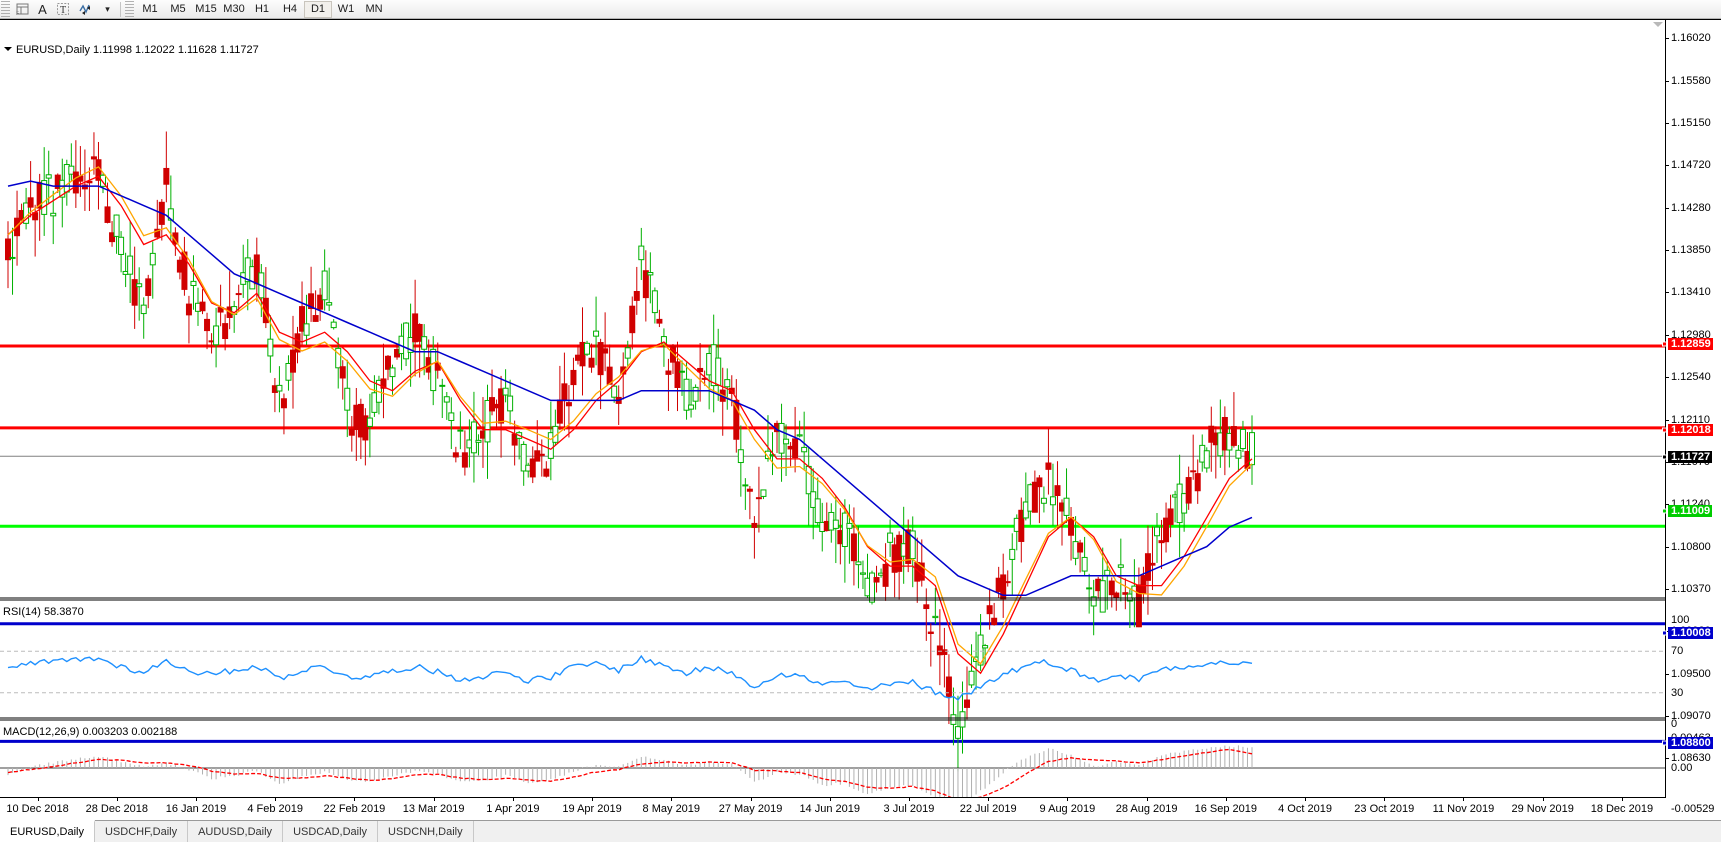 Image resolution: width=1721 pixels, height=842 pixels. Describe the element at coordinates (290, 9) in the screenshot. I see `timeframe-button-h4: H4` at that location.